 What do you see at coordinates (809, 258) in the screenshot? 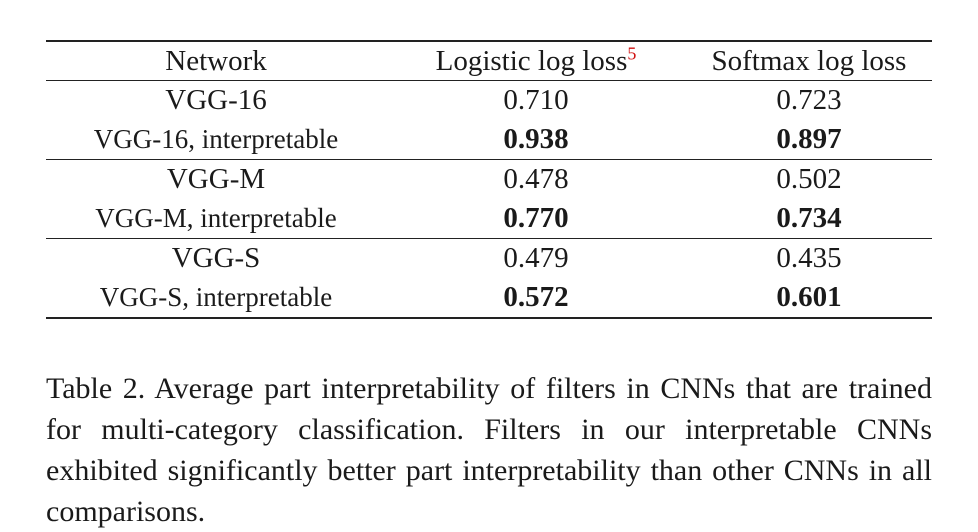
I see `cell-softmax: 0.435` at bounding box center [809, 258].